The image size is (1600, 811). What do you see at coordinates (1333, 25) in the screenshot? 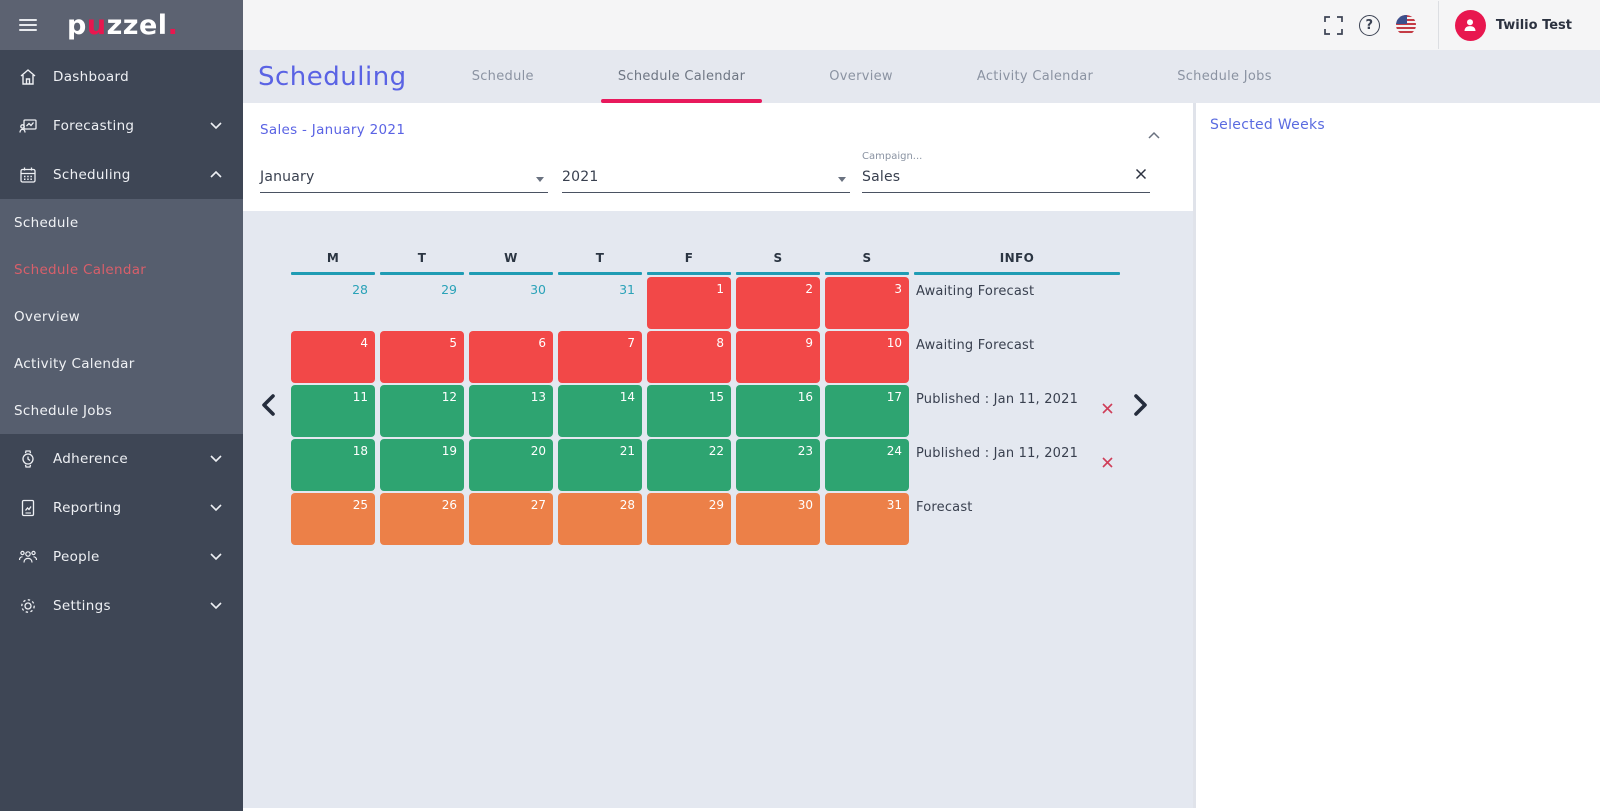
I see `fullscreen-icon` at bounding box center [1333, 25].